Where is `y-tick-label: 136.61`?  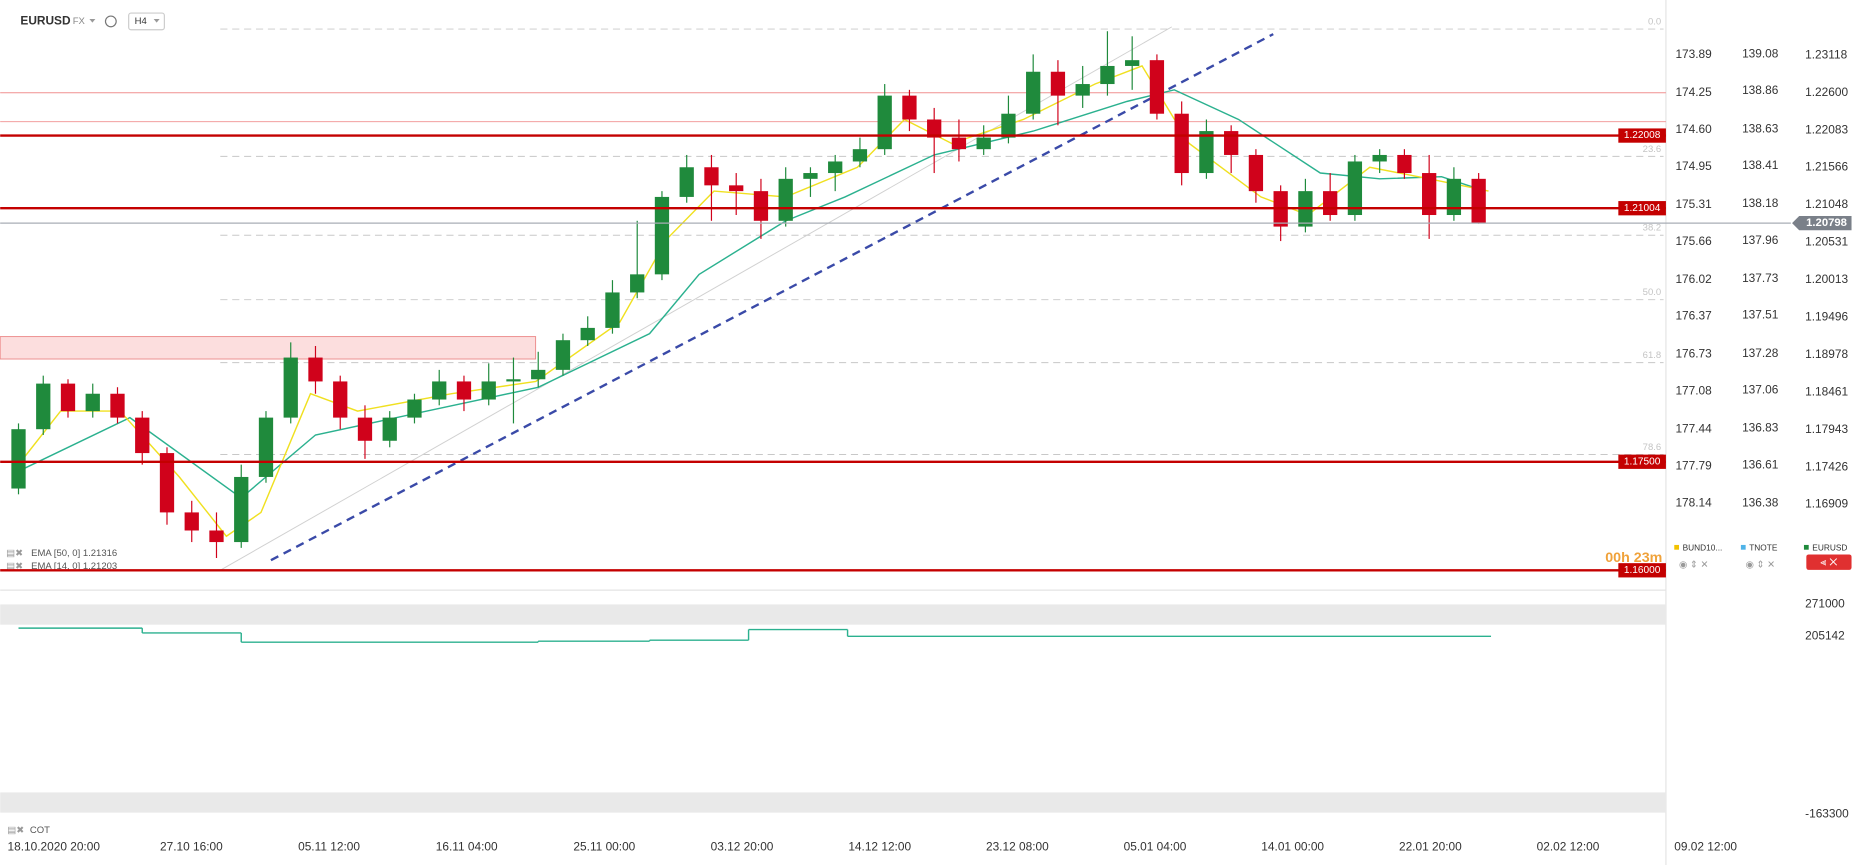 y-tick-label: 136.61 is located at coordinates (1760, 464).